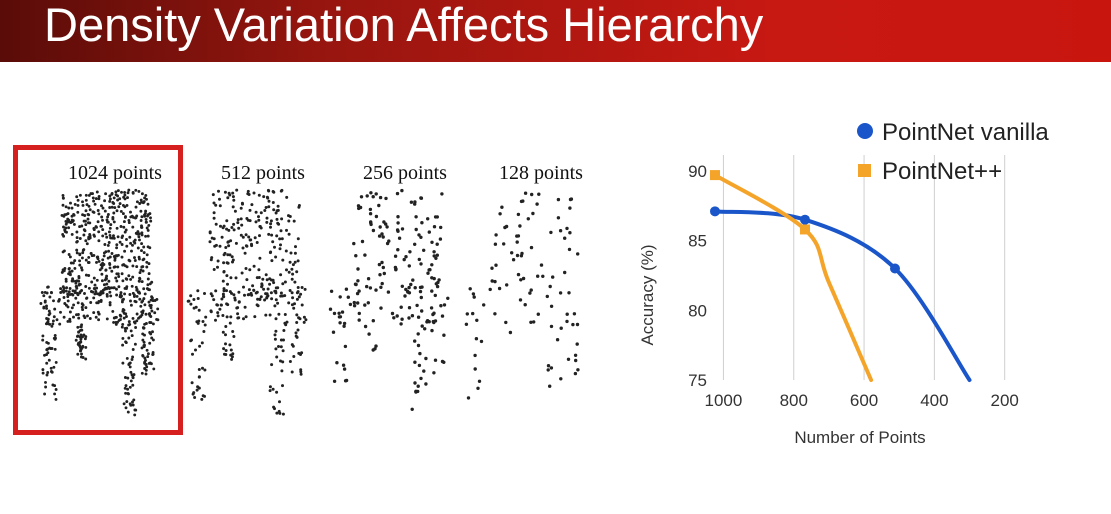 The image size is (1111, 514). I want to click on x-tick-label: 800, so click(794, 400).